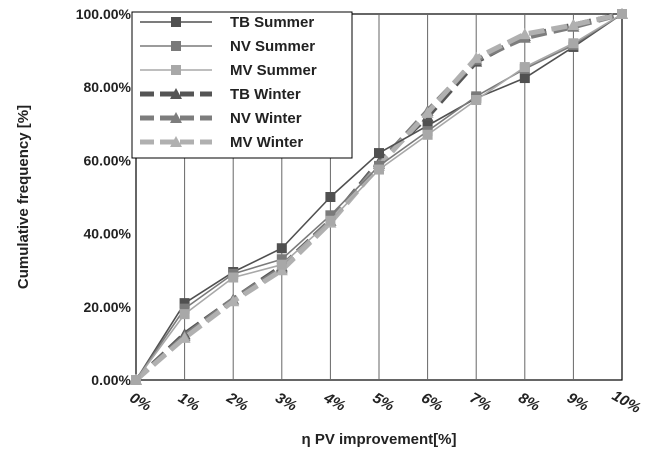  What do you see at coordinates (111, 380) in the screenshot?
I see `y-tick-label: 0.00%` at bounding box center [111, 380].